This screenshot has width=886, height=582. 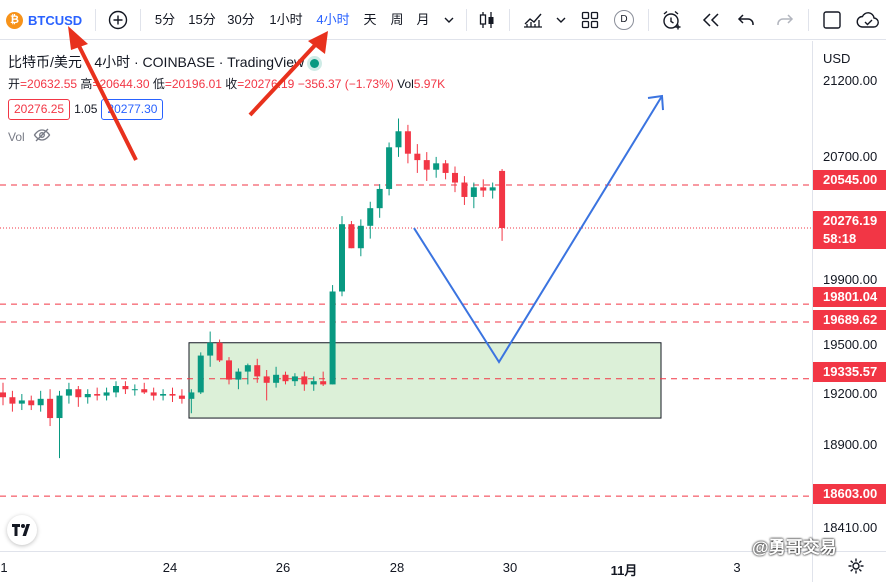 What do you see at coordinates (449, 20) in the screenshot?
I see `timeframe-more-chevron-down-icon` at bounding box center [449, 20].